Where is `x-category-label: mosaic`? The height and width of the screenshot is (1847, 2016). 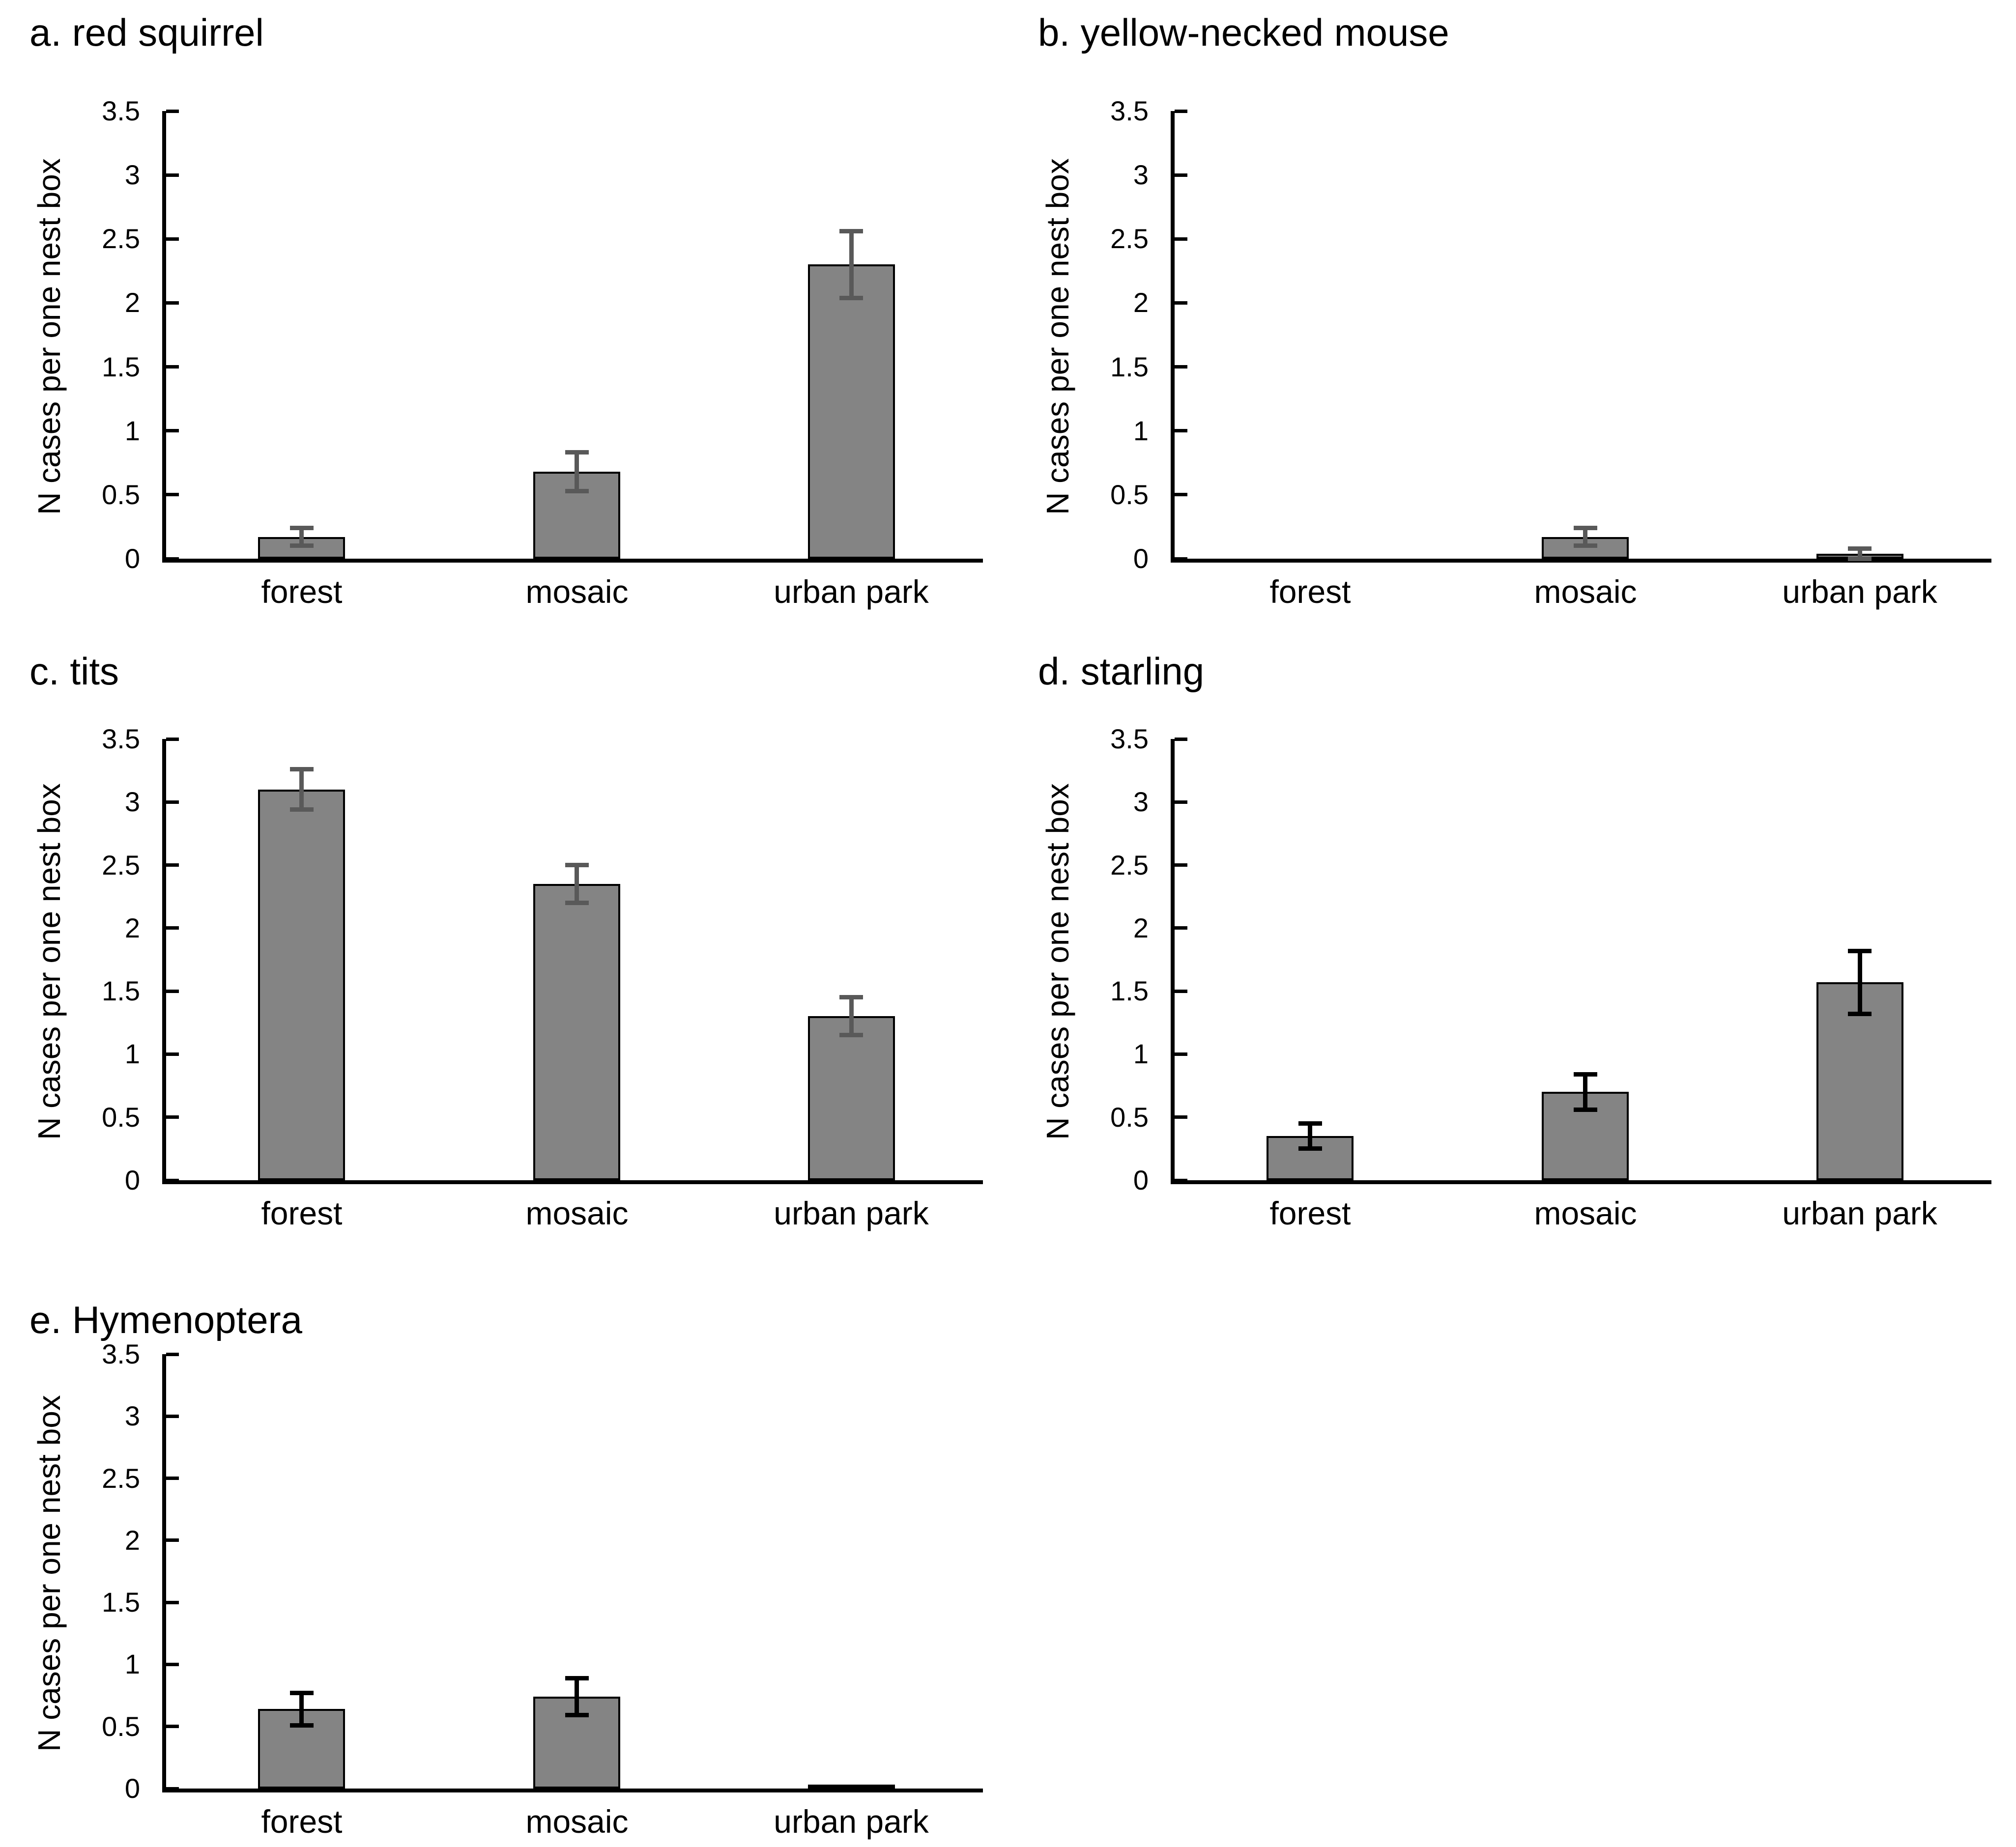 x-category-label: mosaic is located at coordinates (1585, 591).